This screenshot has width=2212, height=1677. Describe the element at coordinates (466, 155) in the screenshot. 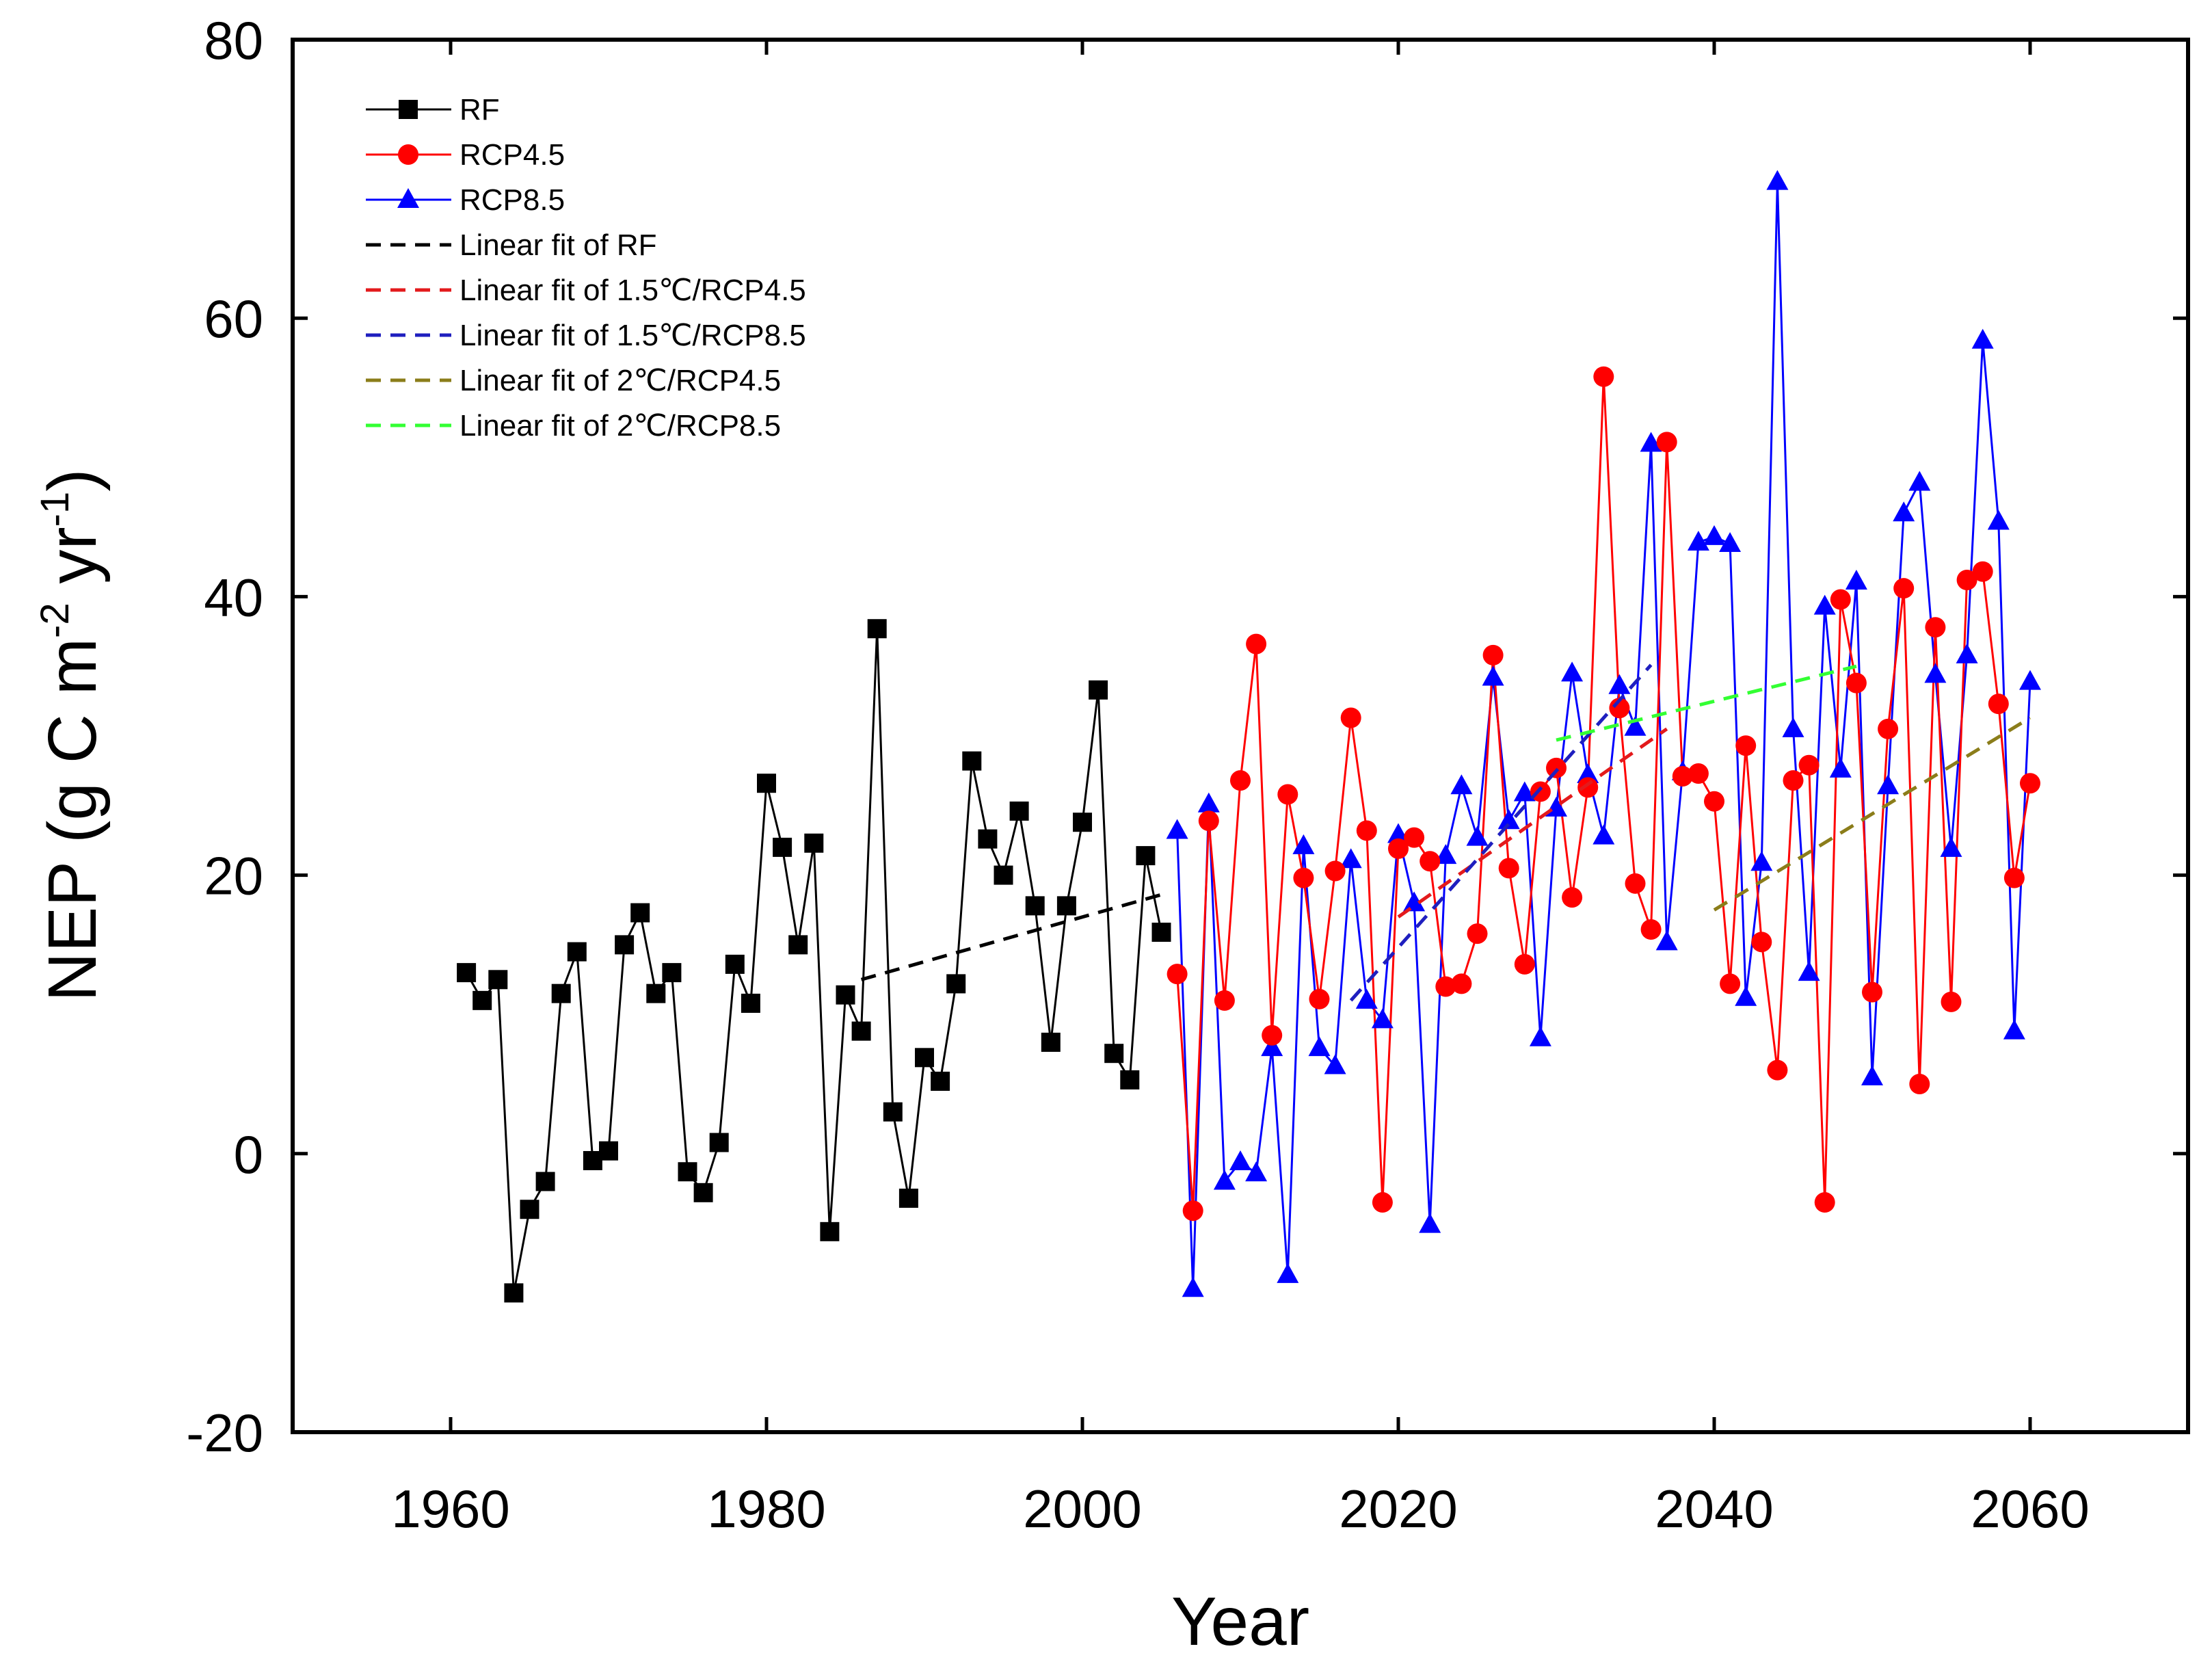

I see `legend-item: RCP4.5` at that location.